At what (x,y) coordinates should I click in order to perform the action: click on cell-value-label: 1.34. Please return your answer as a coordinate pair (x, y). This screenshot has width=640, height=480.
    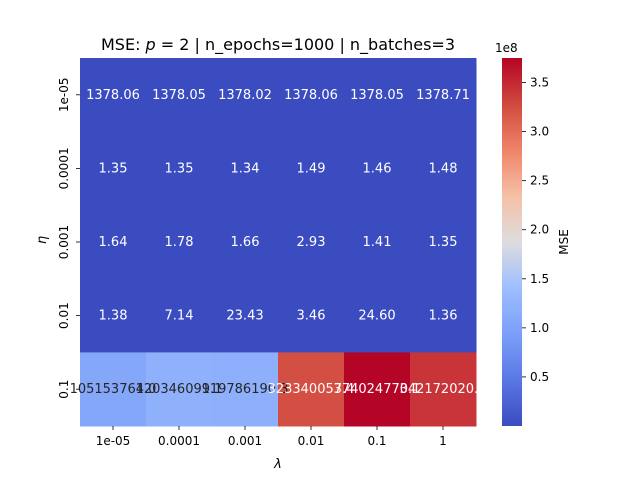
    Looking at the image, I should click on (245, 168).